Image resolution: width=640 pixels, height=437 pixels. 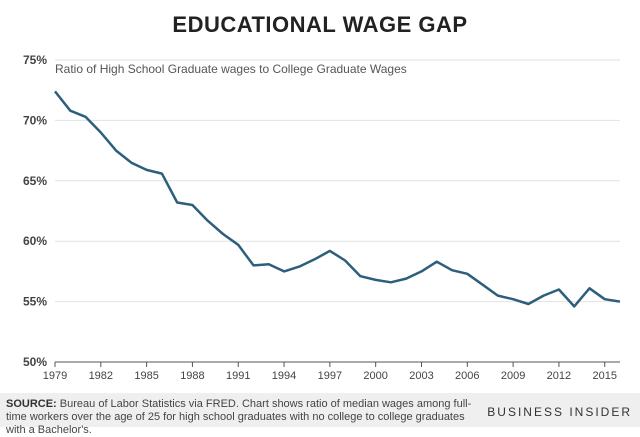 What do you see at coordinates (35, 211) in the screenshot?
I see `y-axis-ticks: 50% 55% 60% 65% 70% 75%` at bounding box center [35, 211].